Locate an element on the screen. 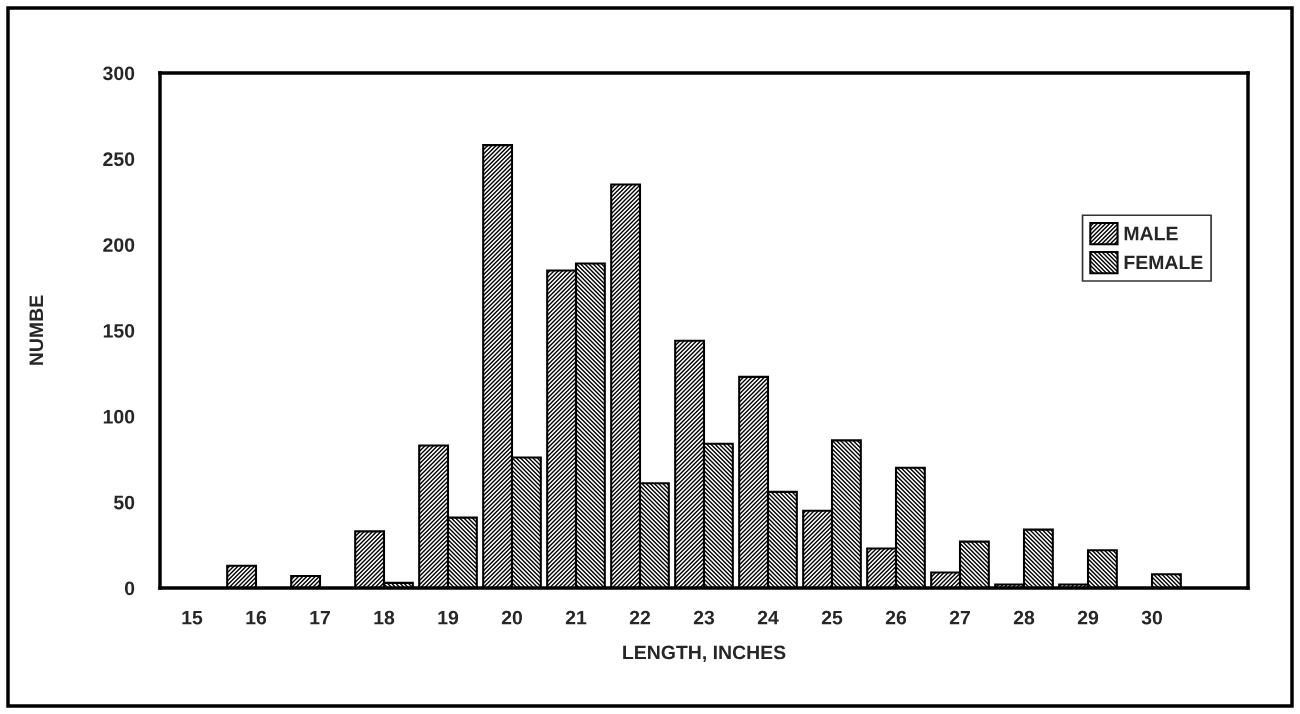 This screenshot has width=1300, height=714. x-tick-label: 15 is located at coordinates (192, 617).